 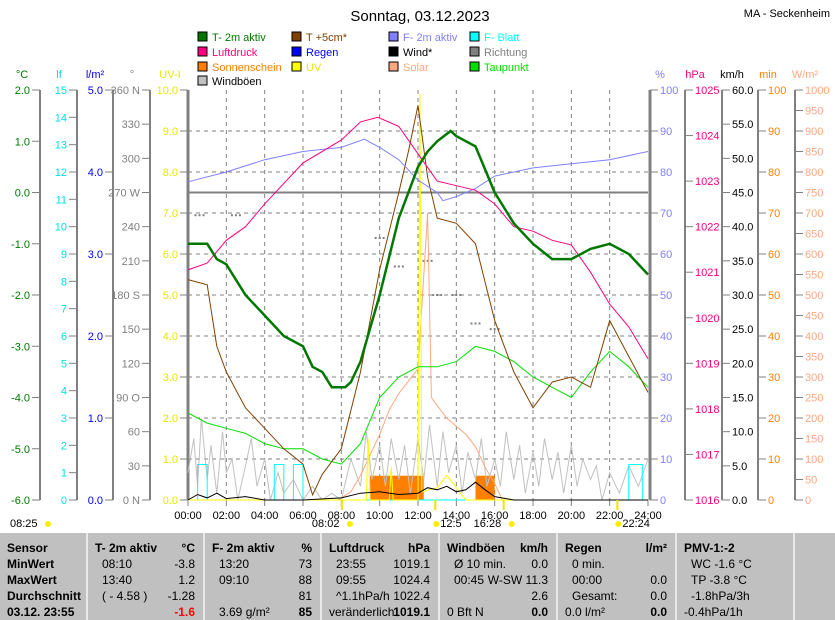 What do you see at coordinates (237, 82) in the screenshot?
I see `legend-label: Windböen` at bounding box center [237, 82].